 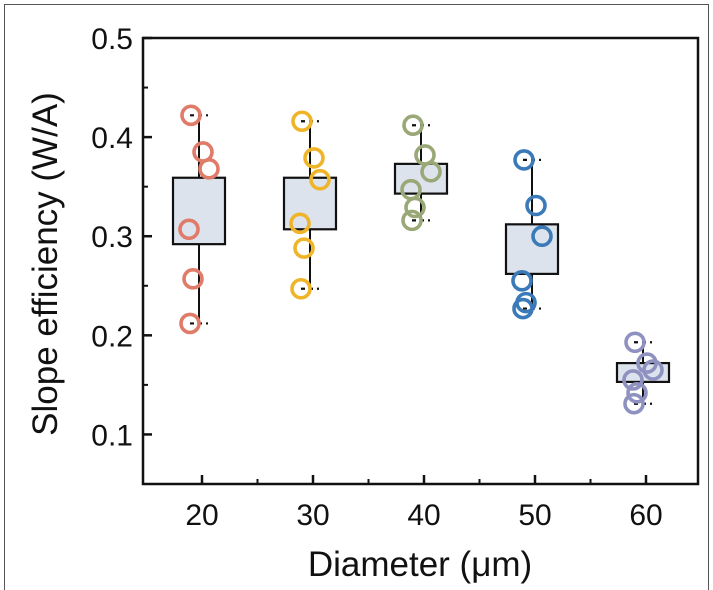 I want to click on x-axis-title: Diameter (μm), so click(x=420, y=564).